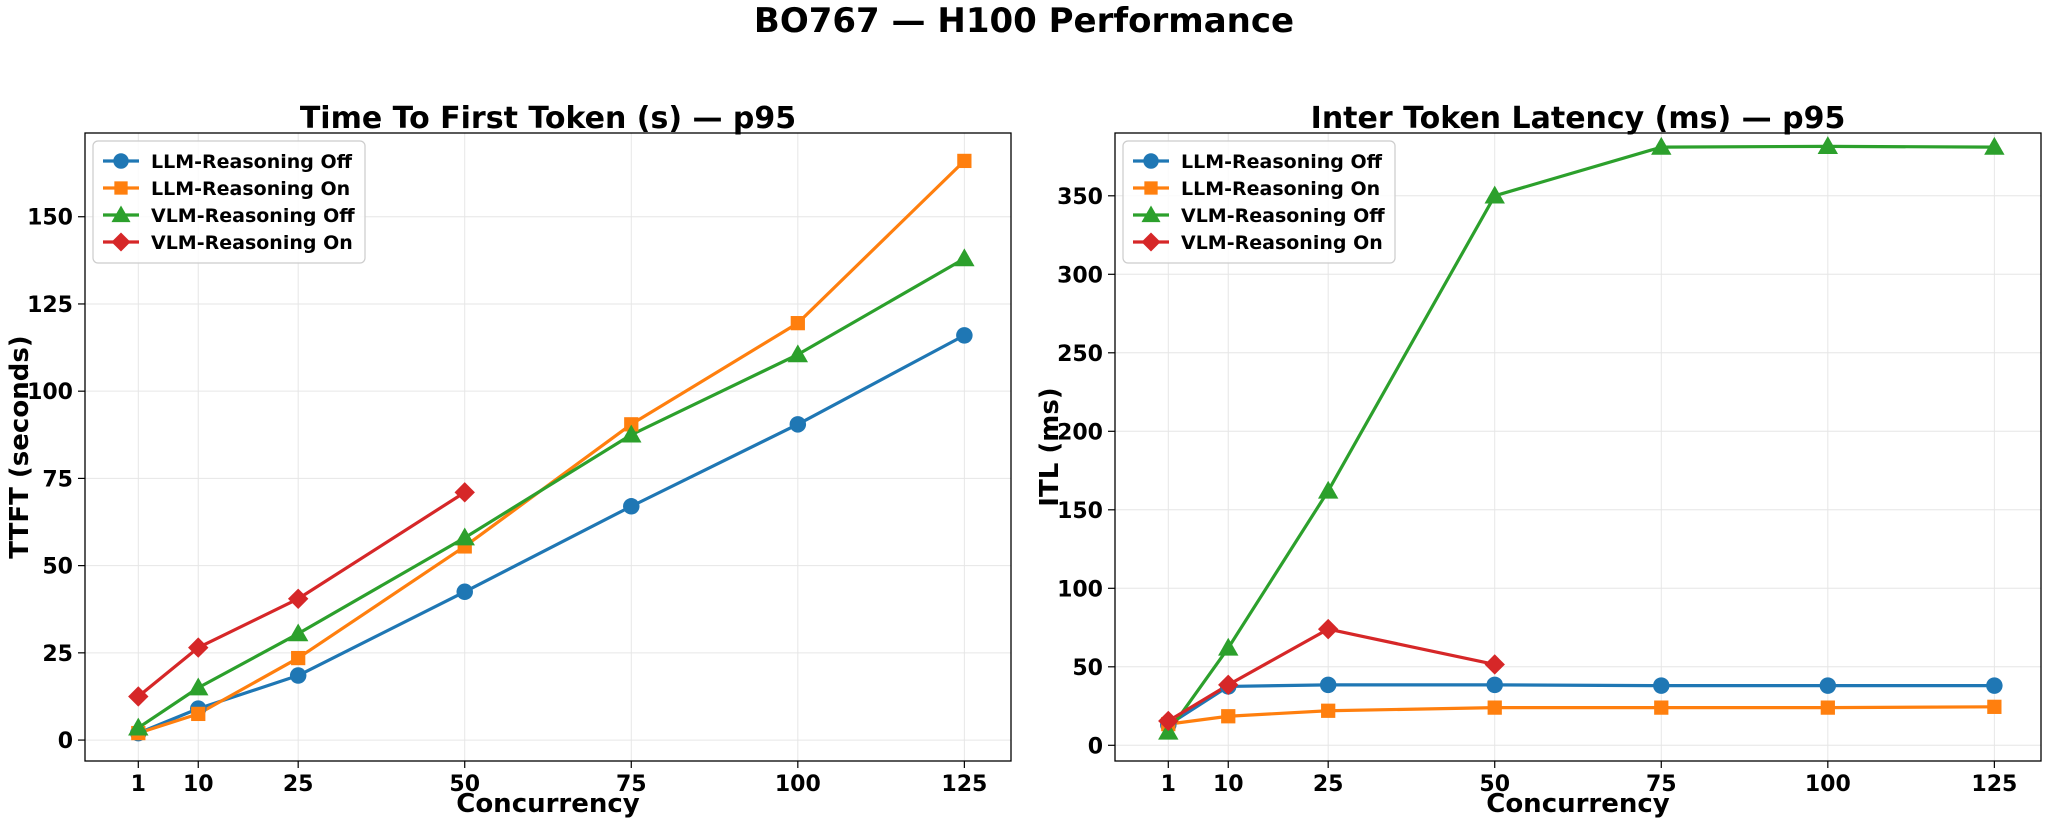 The height and width of the screenshot is (824, 2048). What do you see at coordinates (50, 305) in the screenshot?
I see `y-tick-label: 125` at bounding box center [50, 305].